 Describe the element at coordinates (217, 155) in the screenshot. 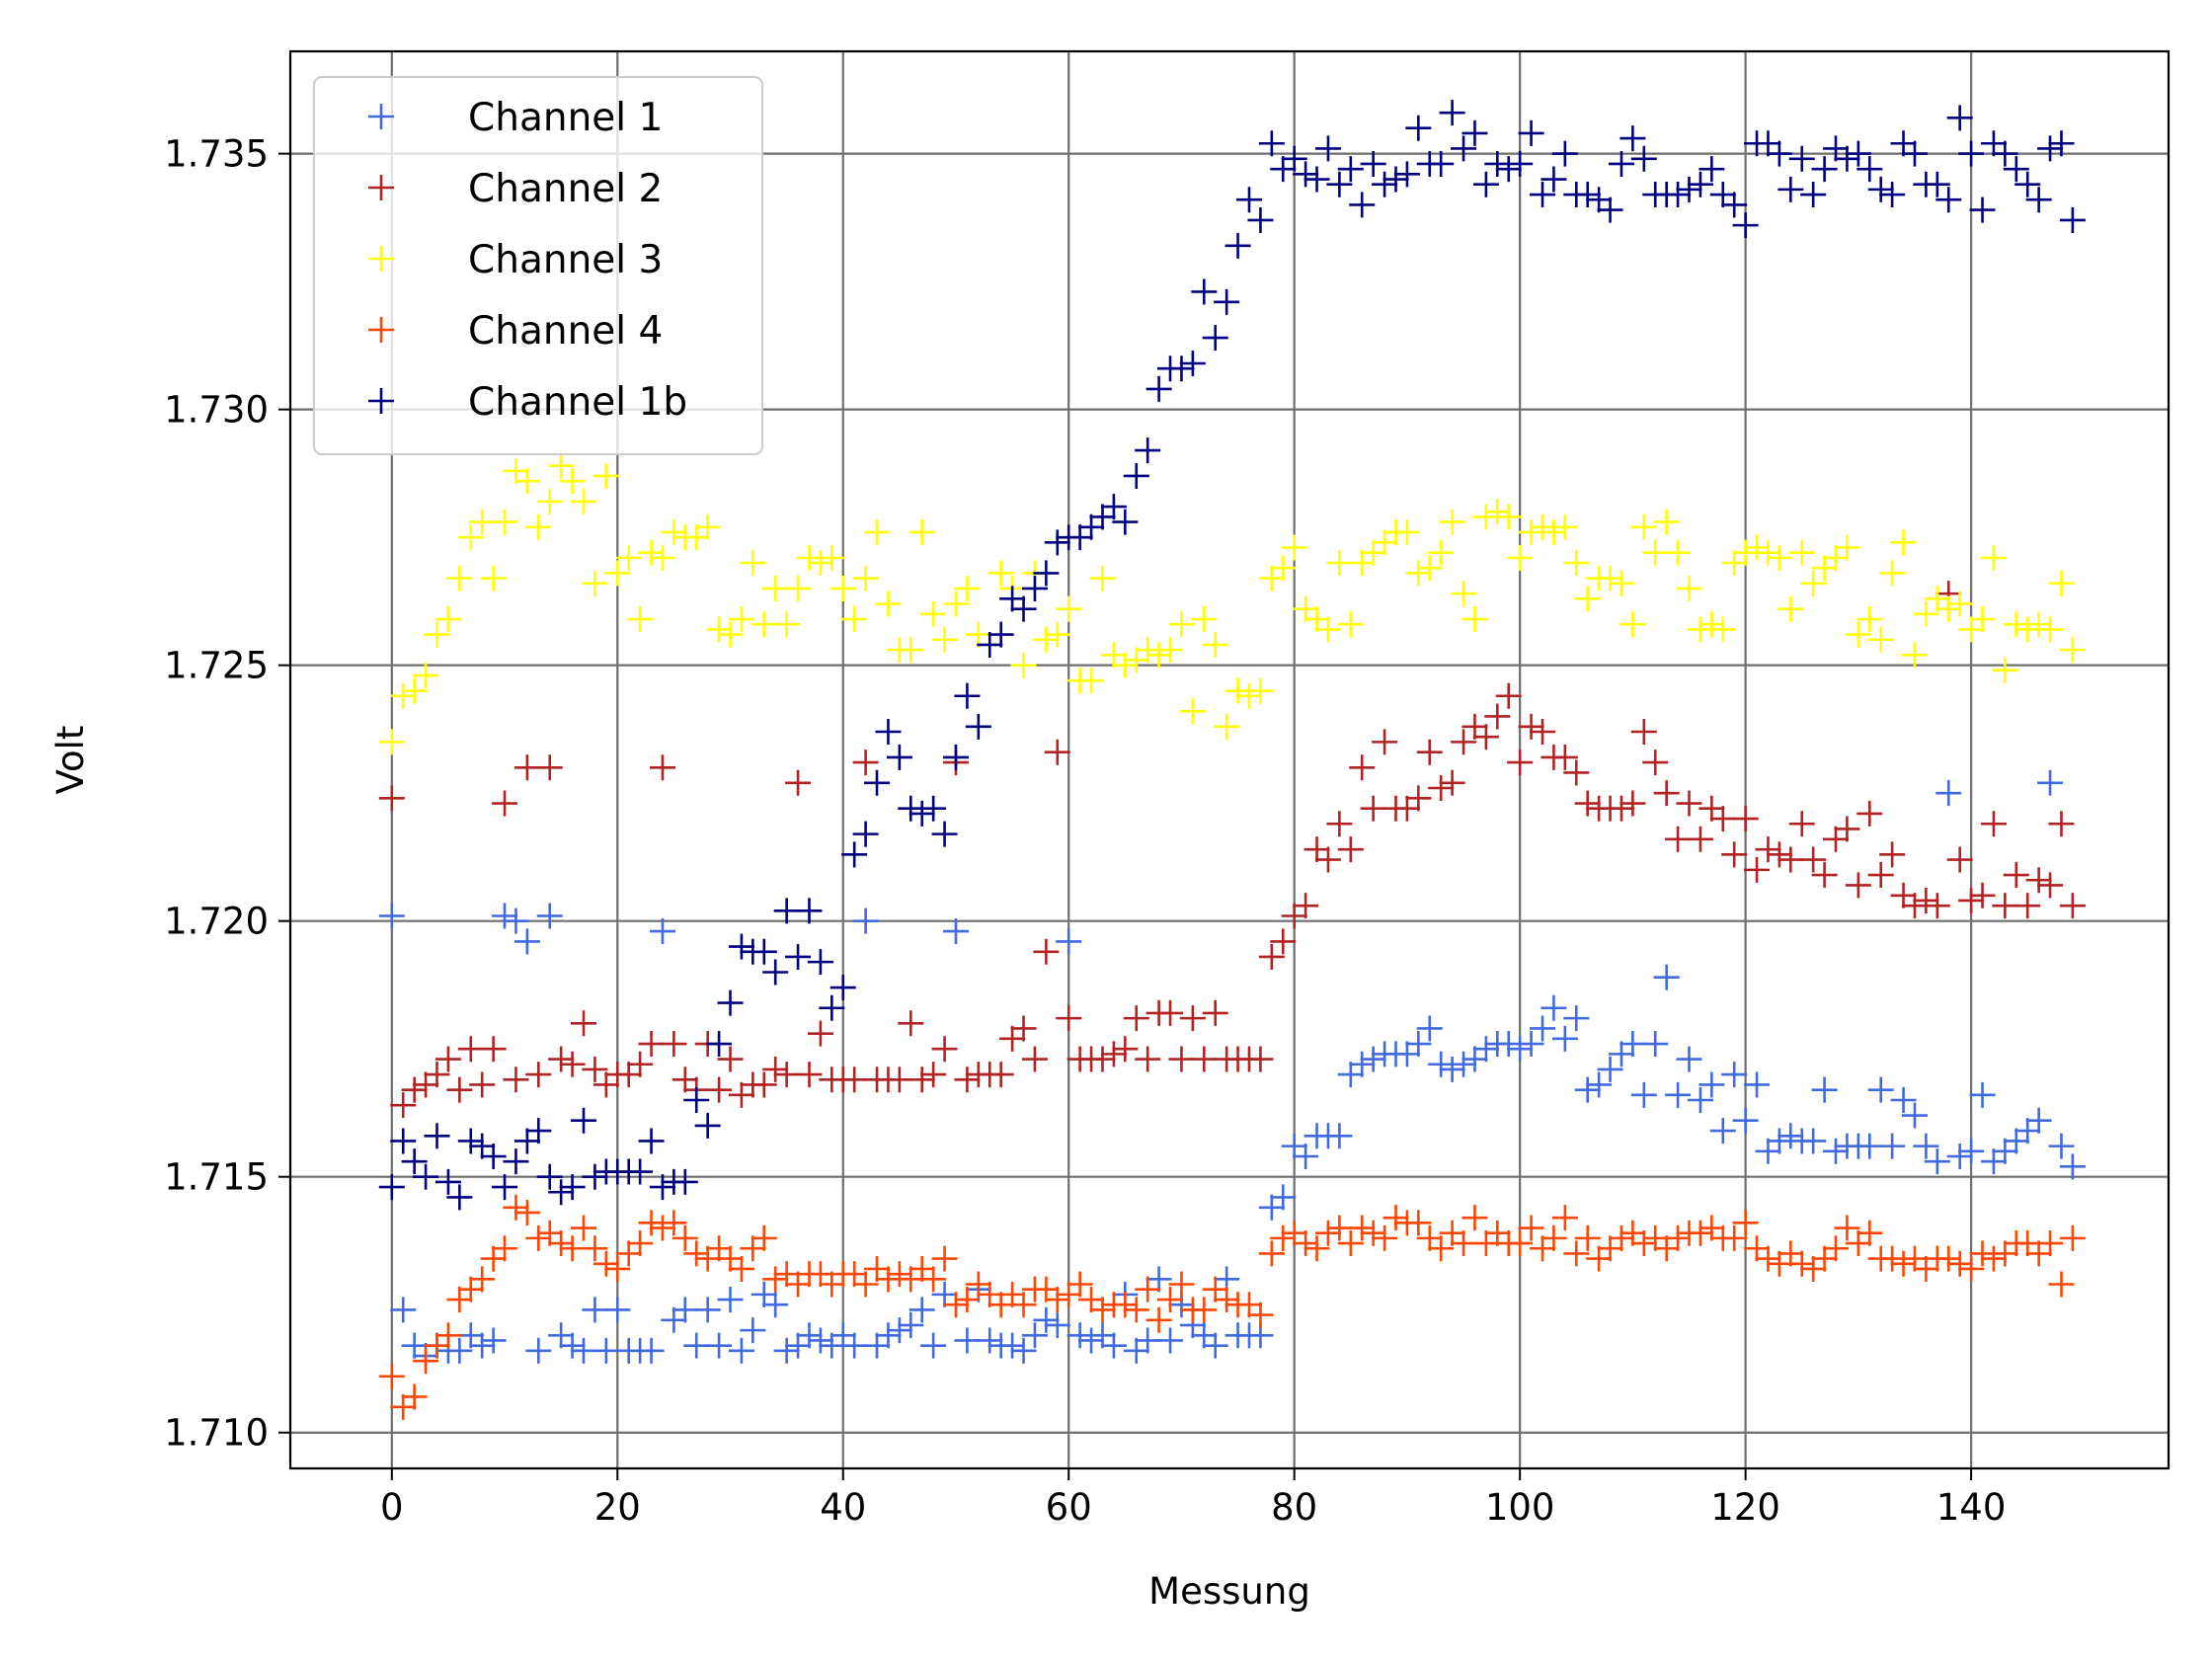

I see `y-tick-label: 1.735` at that location.